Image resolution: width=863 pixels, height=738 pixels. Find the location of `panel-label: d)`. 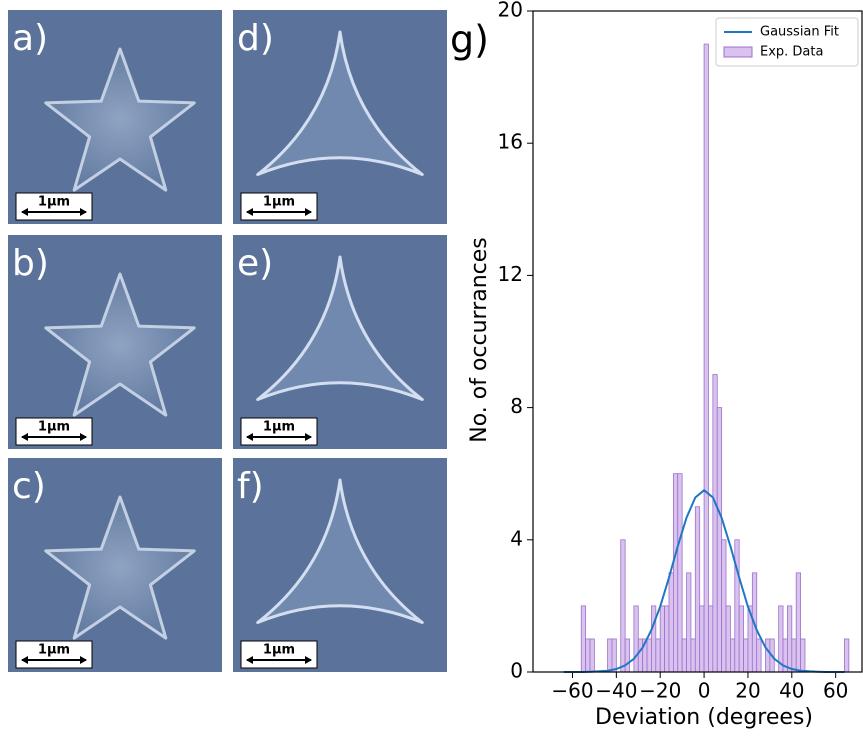

panel-label: d) is located at coordinates (255, 38).